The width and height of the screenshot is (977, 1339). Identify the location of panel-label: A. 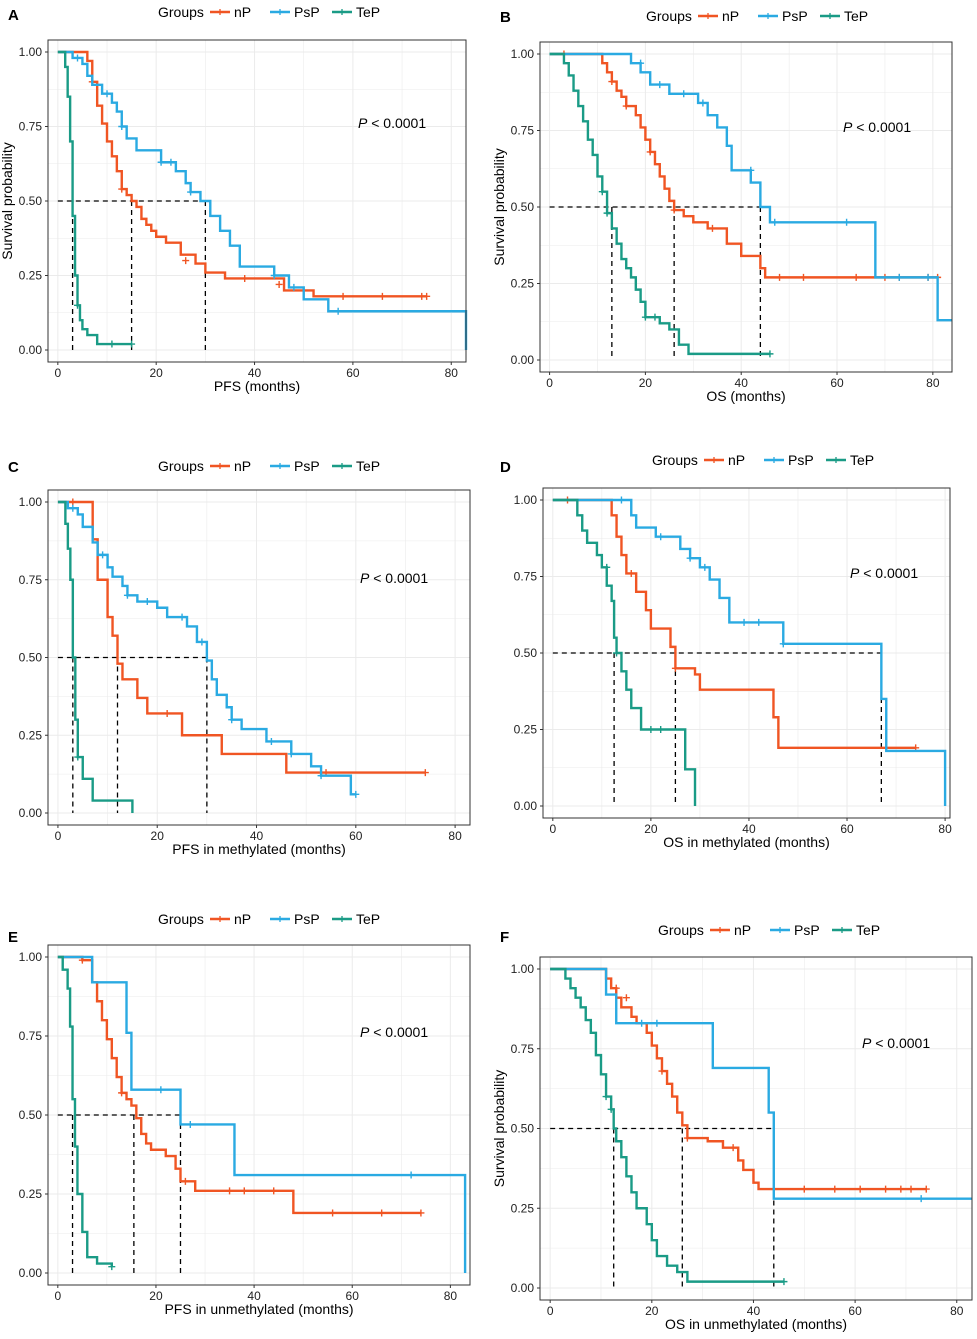
(13, 15).